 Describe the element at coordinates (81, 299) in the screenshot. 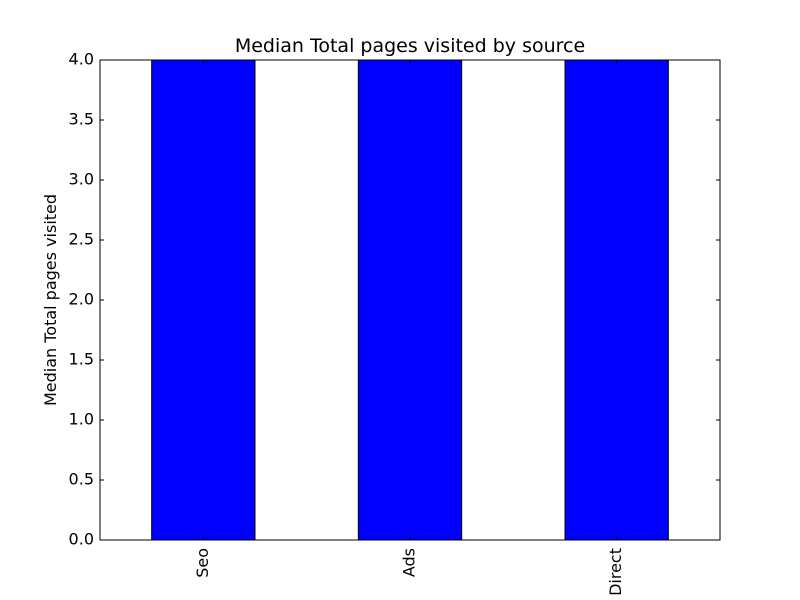

I see `y-tick-label: 2.0` at that location.